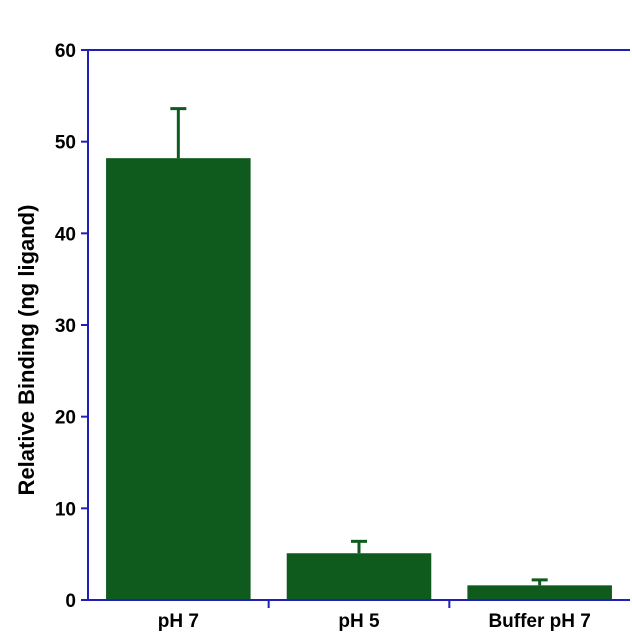 The width and height of the screenshot is (632, 634). What do you see at coordinates (65, 418) in the screenshot?
I see `y-tick-label: 20` at bounding box center [65, 418].